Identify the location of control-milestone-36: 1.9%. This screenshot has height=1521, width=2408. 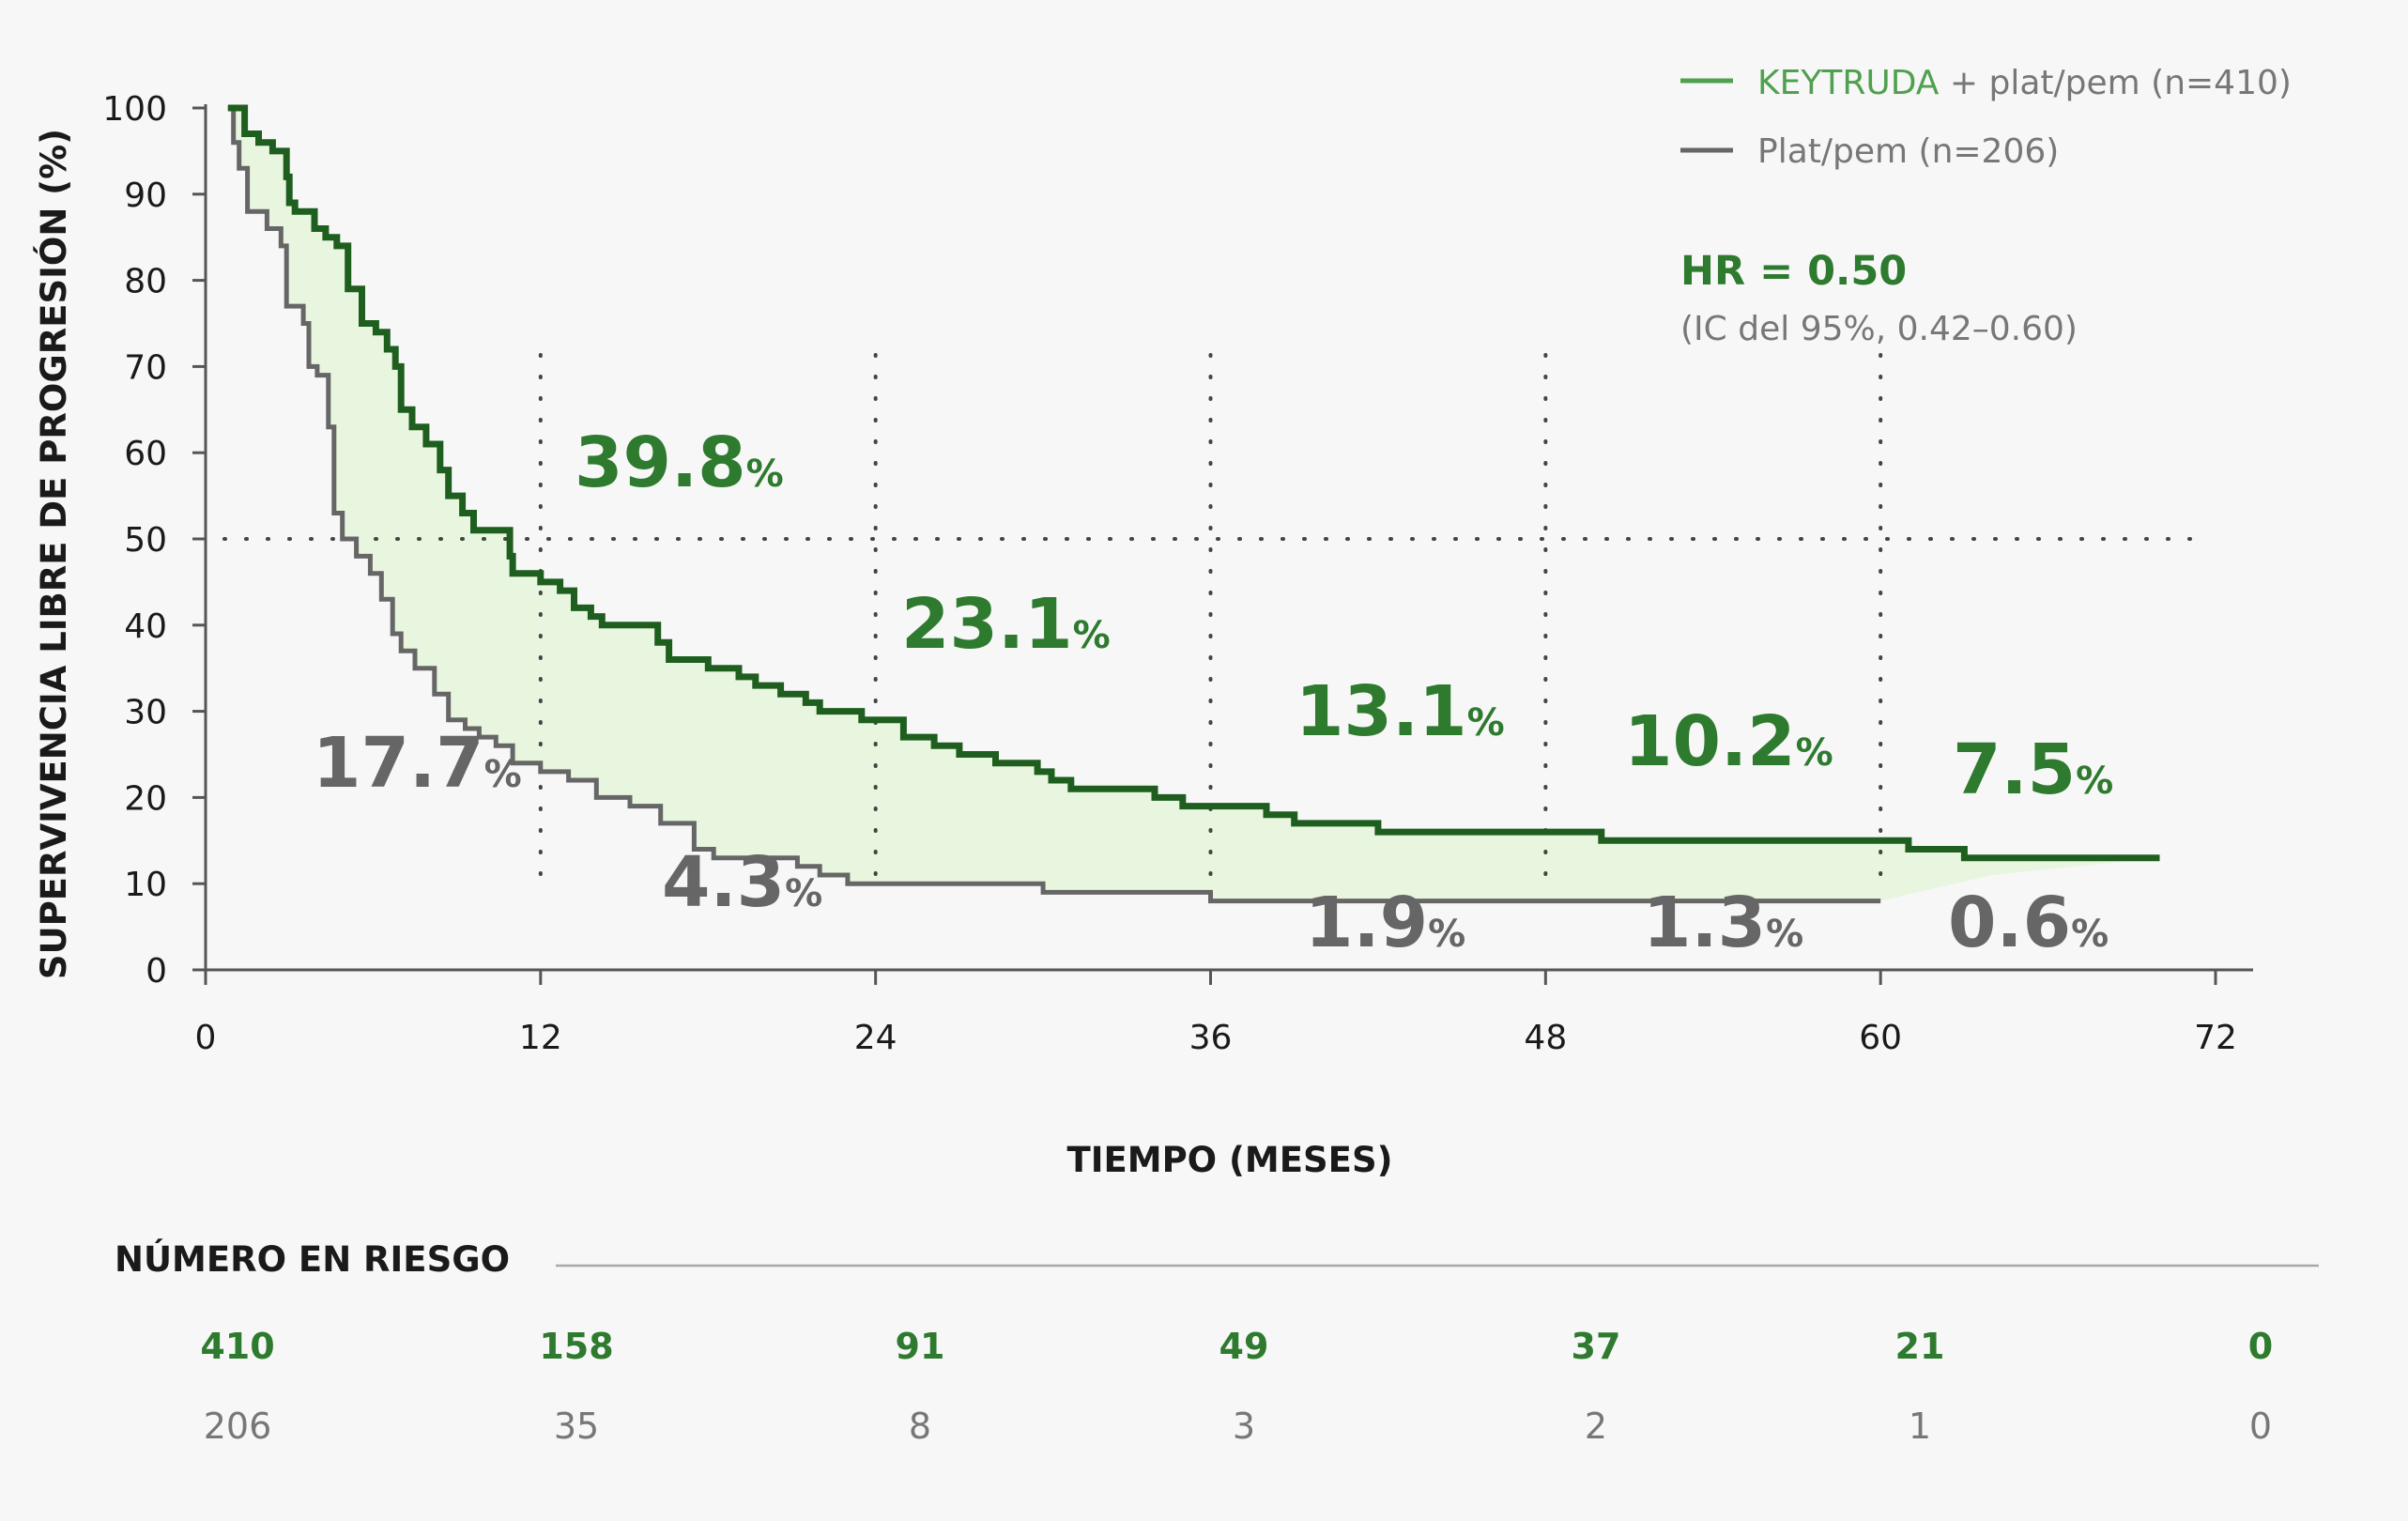
(1385, 923).